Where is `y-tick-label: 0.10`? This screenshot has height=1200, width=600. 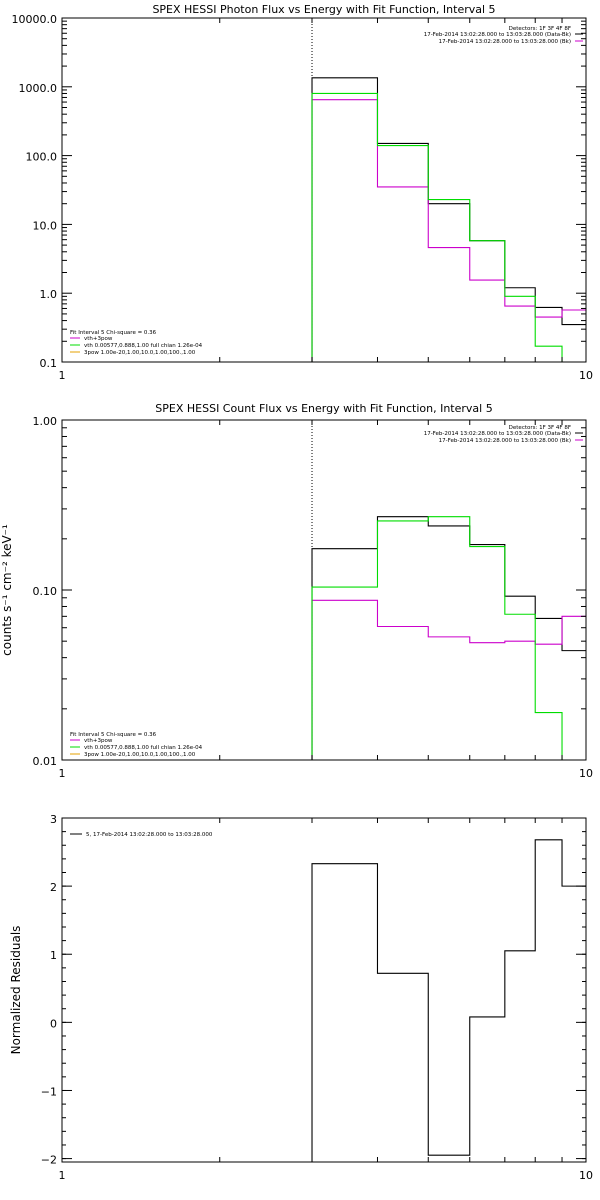
y-tick-label: 0.10 is located at coordinates (45, 591).